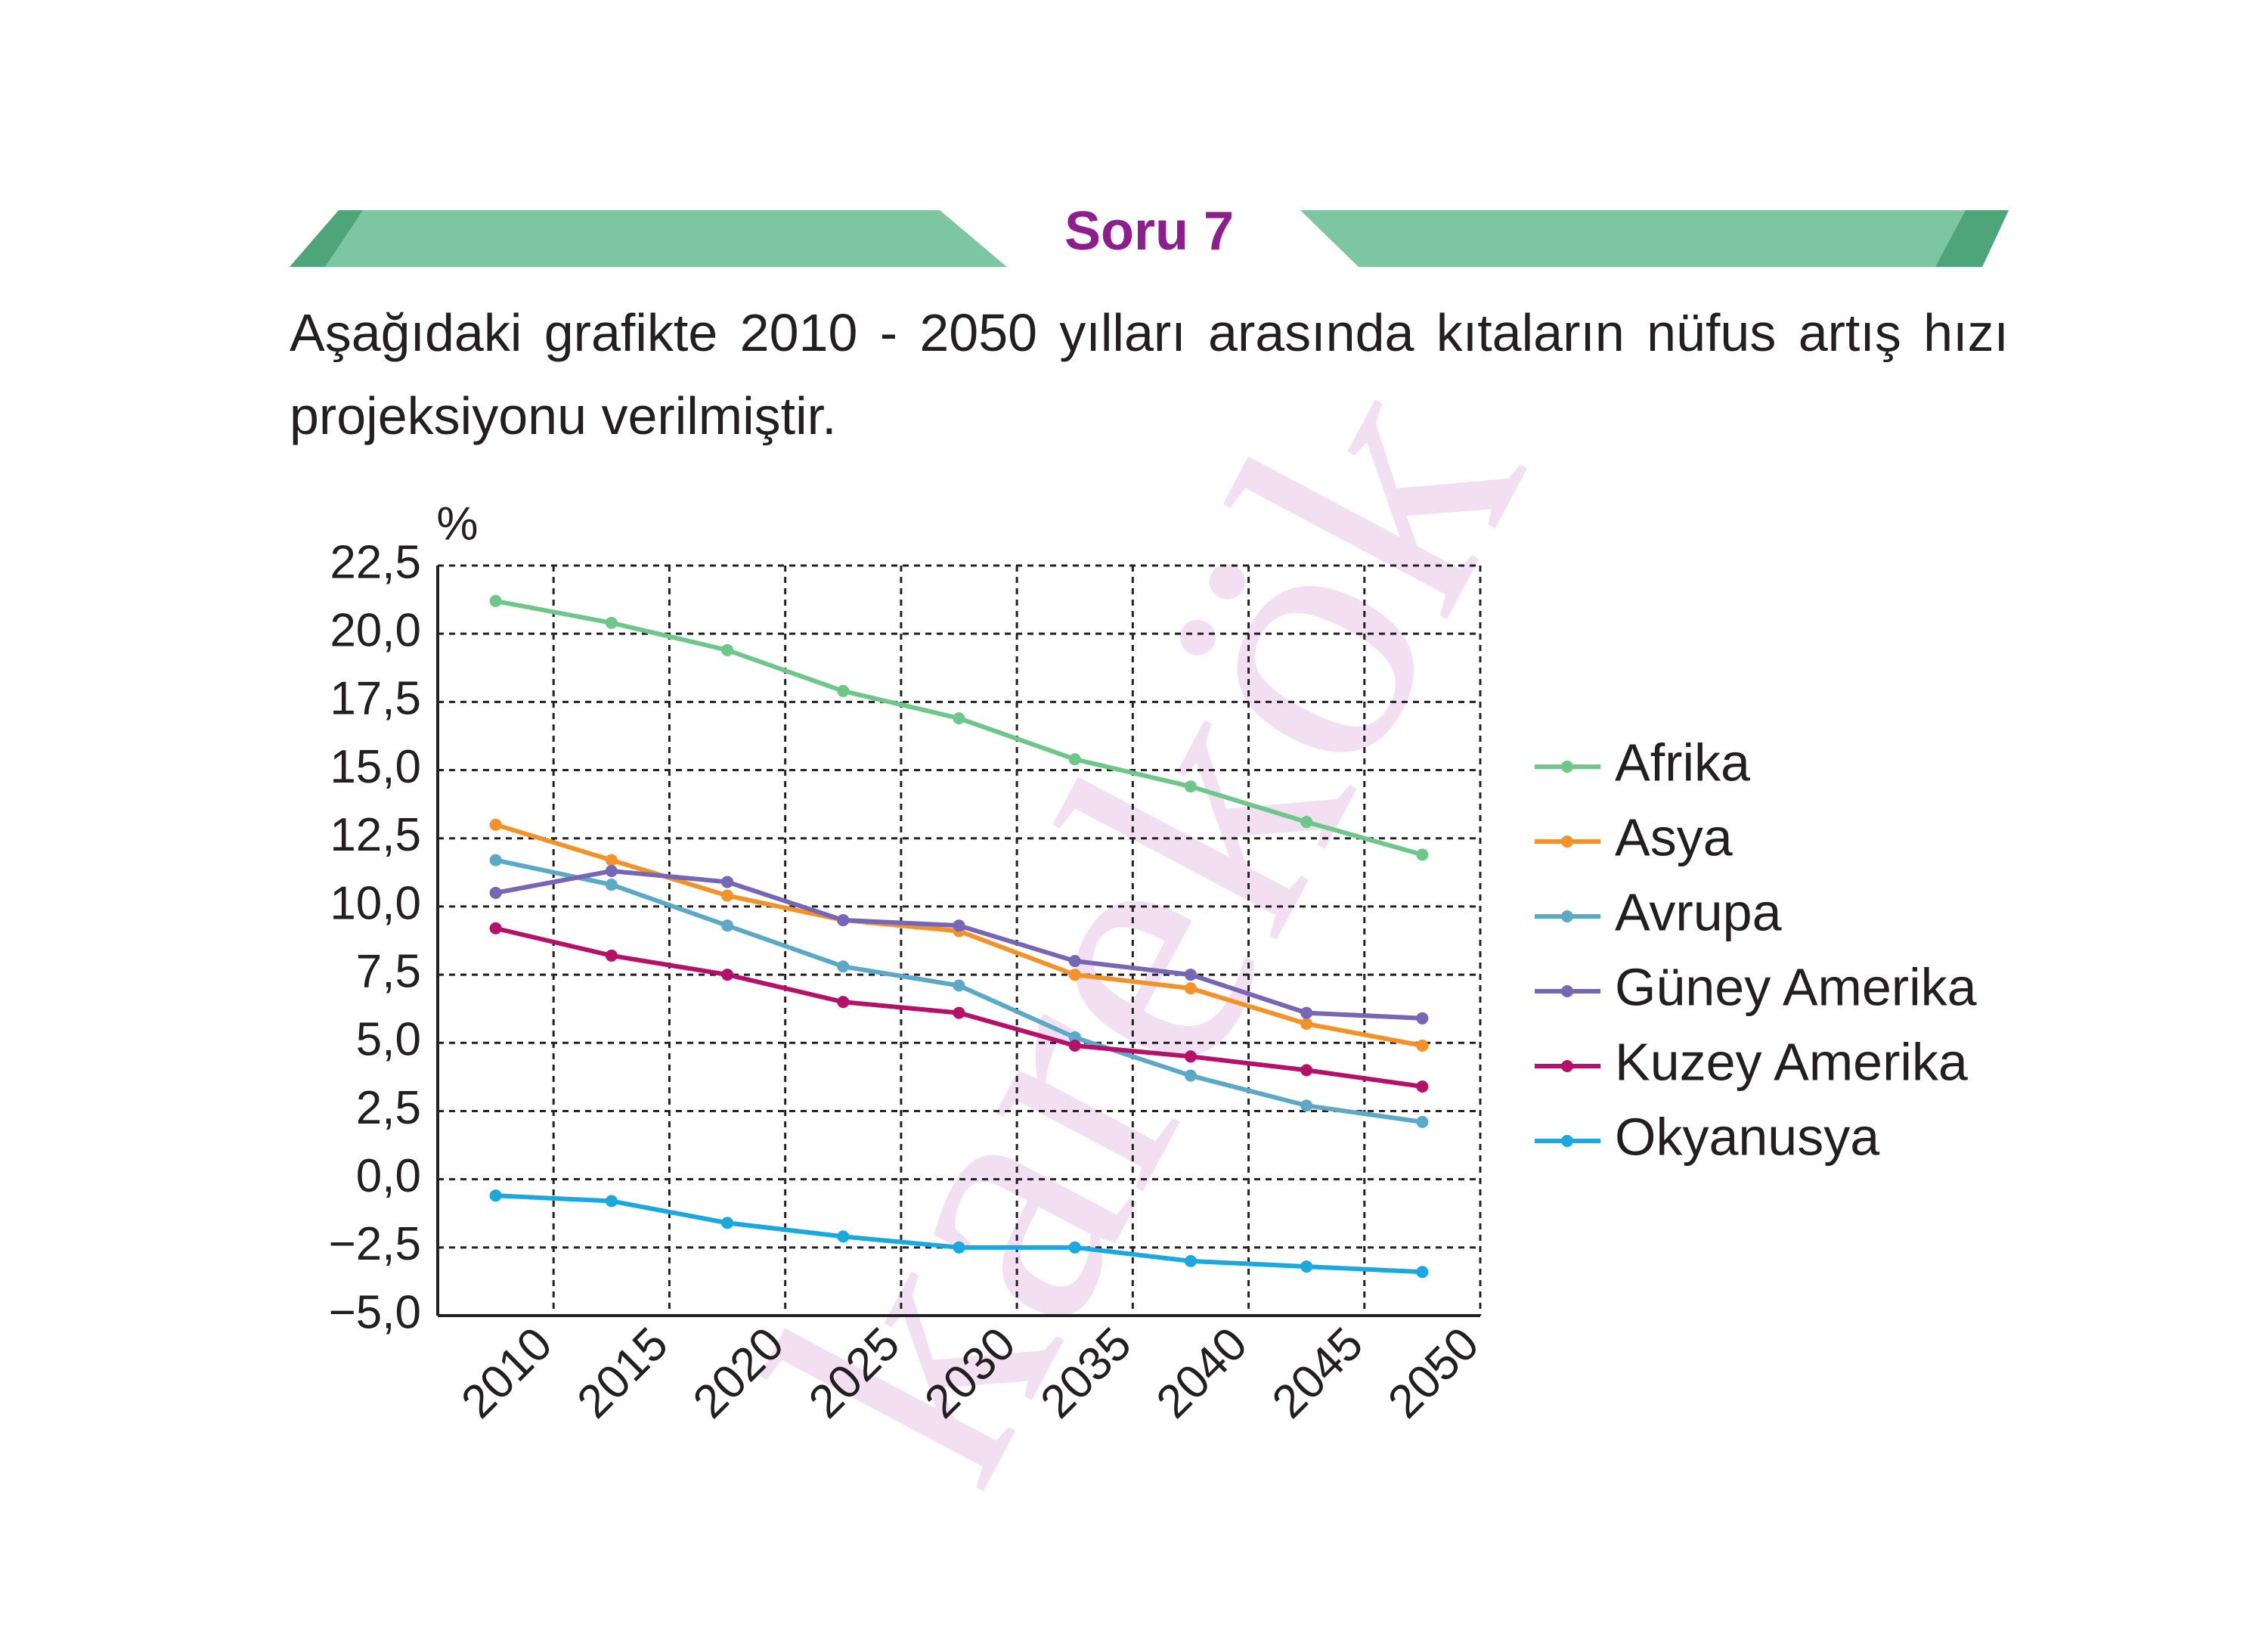 The width and height of the screenshot is (2268, 1643). I want to click on y-tick-label: 20,0, so click(375, 631).